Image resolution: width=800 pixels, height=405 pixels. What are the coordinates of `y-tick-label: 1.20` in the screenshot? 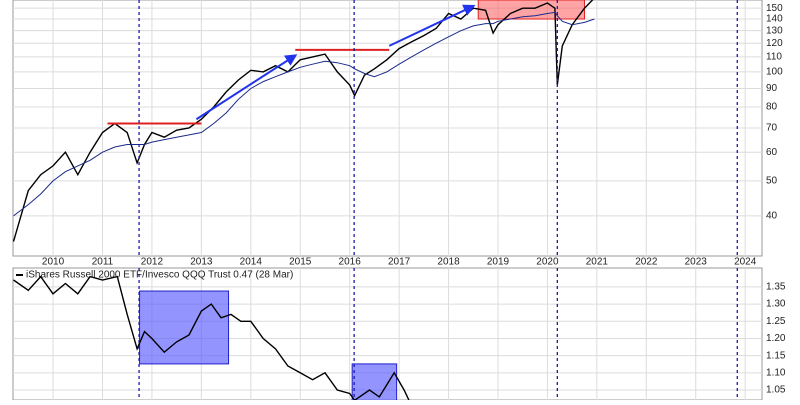 It's located at (776, 338).